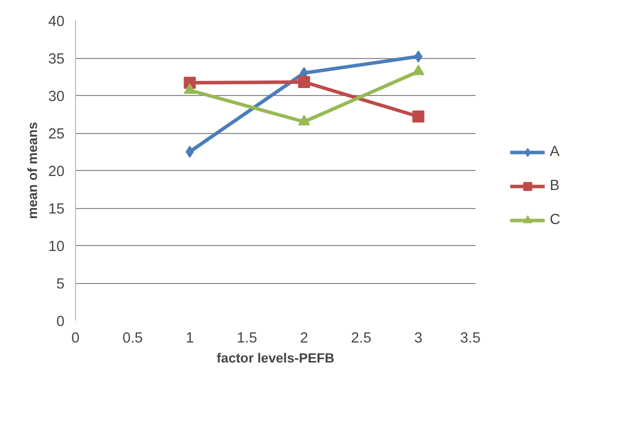 This screenshot has height=426, width=629. I want to click on y-tick-label: 20, so click(56, 172).